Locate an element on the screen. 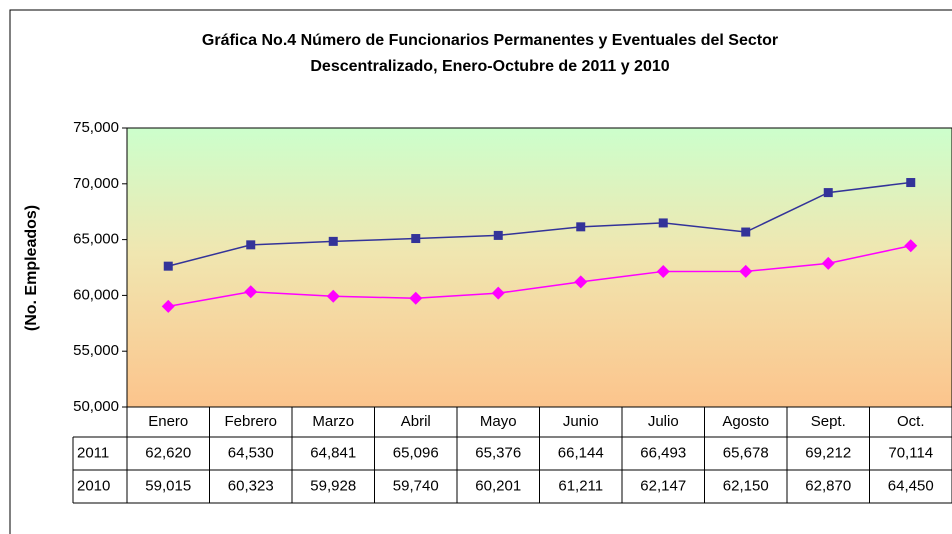 The image size is (952, 534). x-tick-label: Marzo is located at coordinates (333, 421).